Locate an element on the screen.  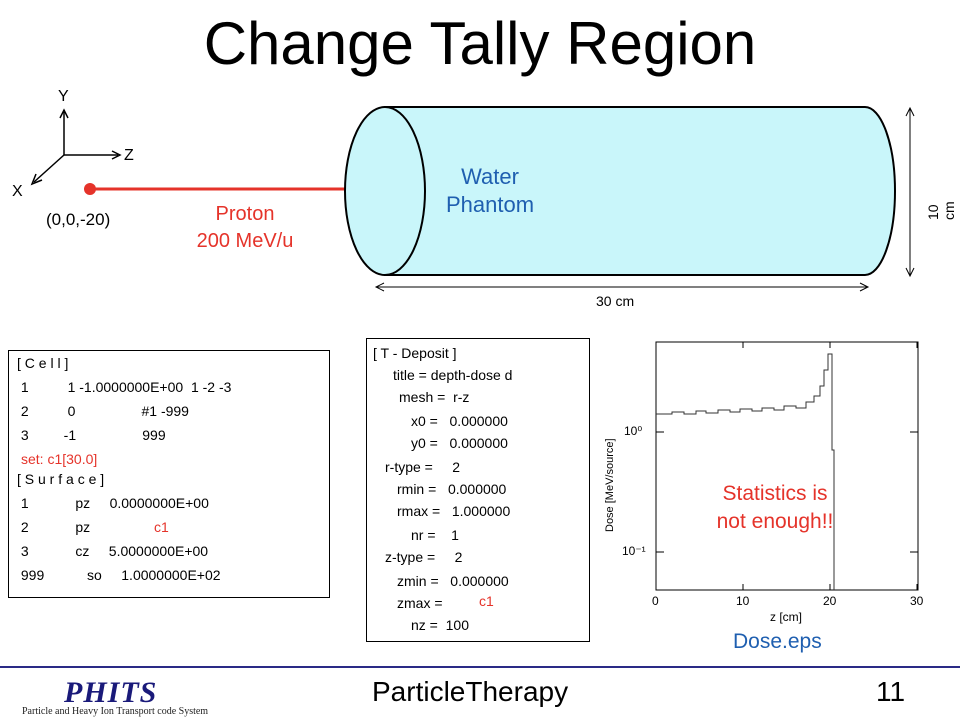
cell-section-header: [ C e l l ] is located at coordinates (43, 363).